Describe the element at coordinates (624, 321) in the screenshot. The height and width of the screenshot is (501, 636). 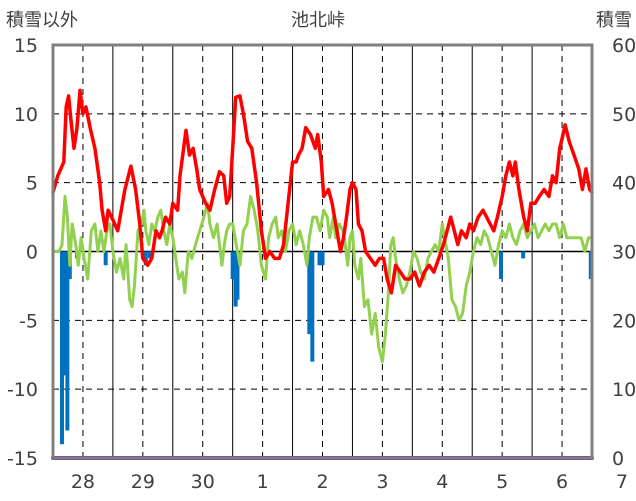
I see `right-tick-label: 20` at that location.